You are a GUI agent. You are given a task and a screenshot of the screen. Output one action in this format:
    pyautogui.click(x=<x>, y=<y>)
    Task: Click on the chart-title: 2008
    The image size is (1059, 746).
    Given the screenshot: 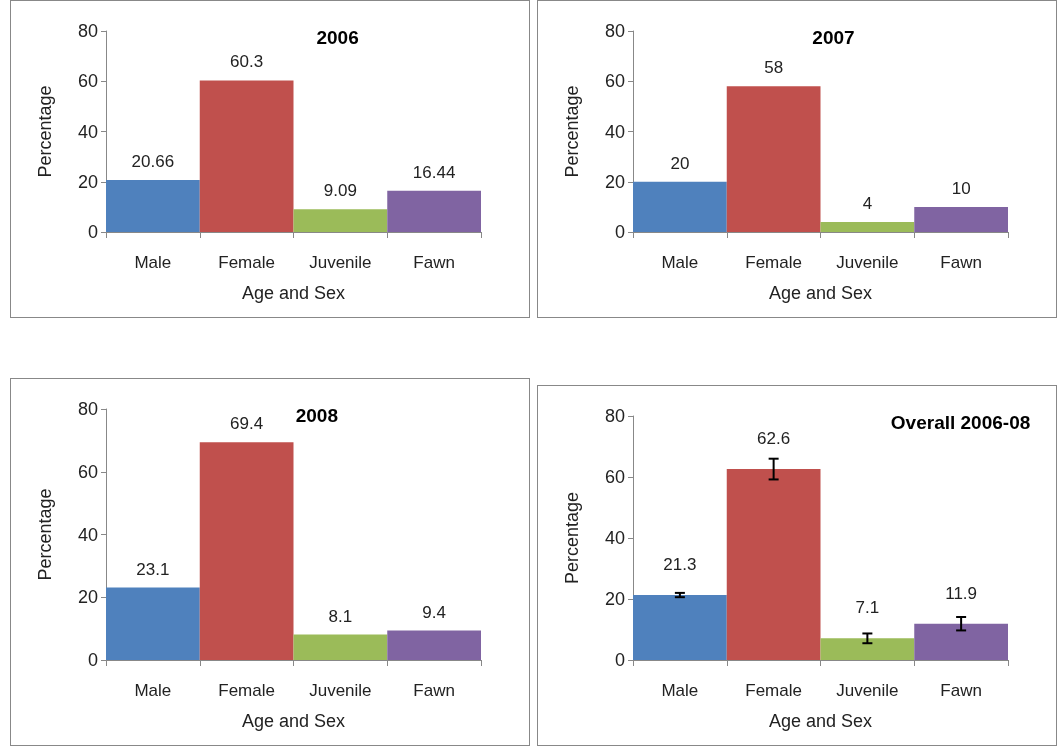 What is the action you would take?
    pyautogui.click(x=316, y=415)
    